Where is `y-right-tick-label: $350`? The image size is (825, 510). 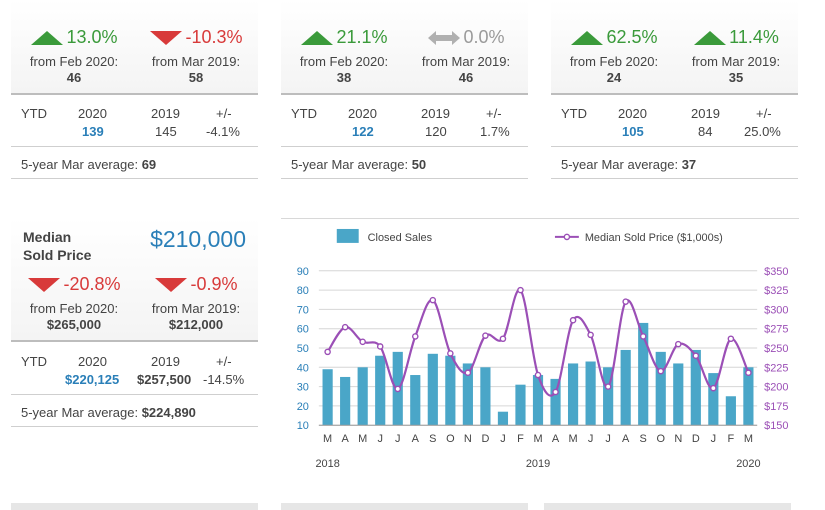
y-right-tick-label: $350 is located at coordinates (776, 272).